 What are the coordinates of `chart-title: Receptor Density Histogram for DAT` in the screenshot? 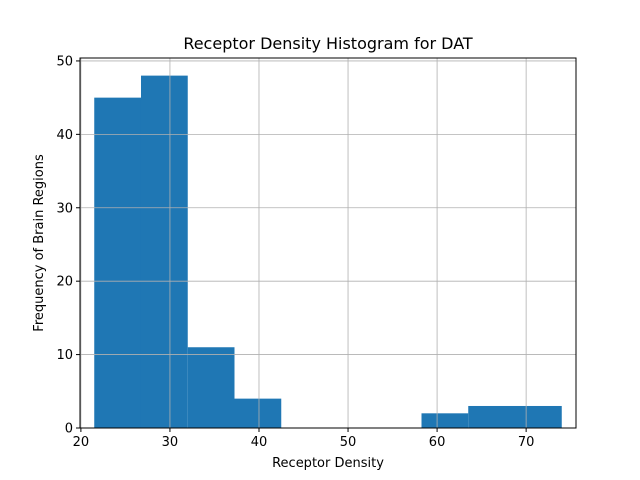 It's located at (328, 43).